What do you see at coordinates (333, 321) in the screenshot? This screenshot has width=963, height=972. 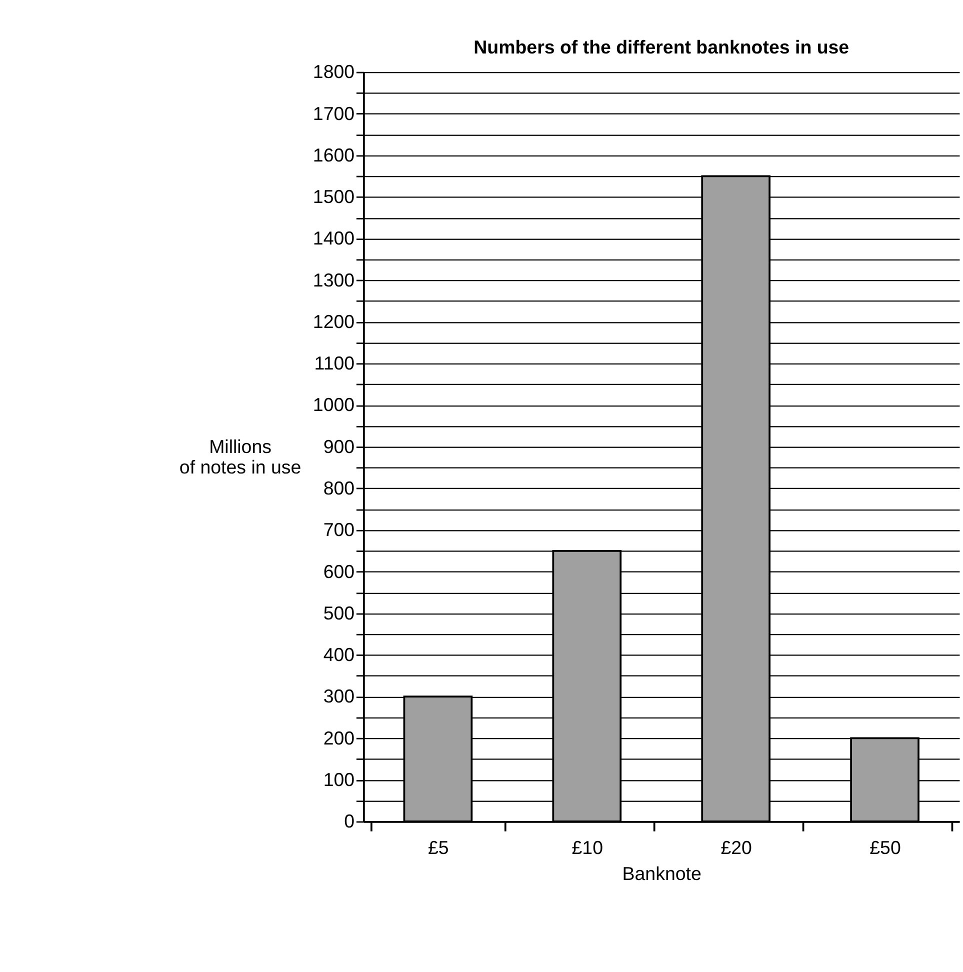 I see `y-tick-label: 1200` at bounding box center [333, 321].